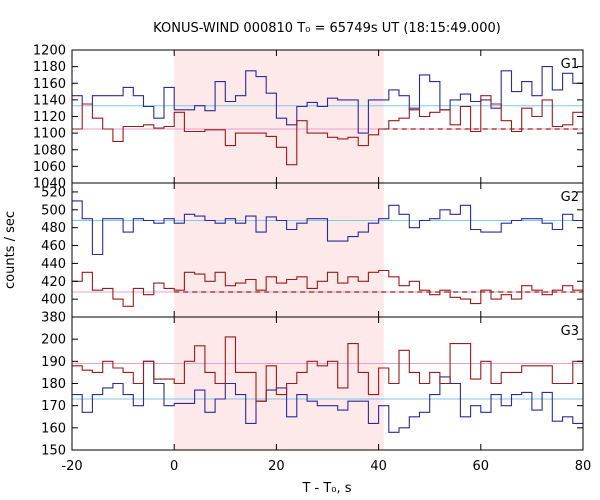 This screenshot has height=500, width=600. I want to click on x-tick-label: -20, so click(71, 466).